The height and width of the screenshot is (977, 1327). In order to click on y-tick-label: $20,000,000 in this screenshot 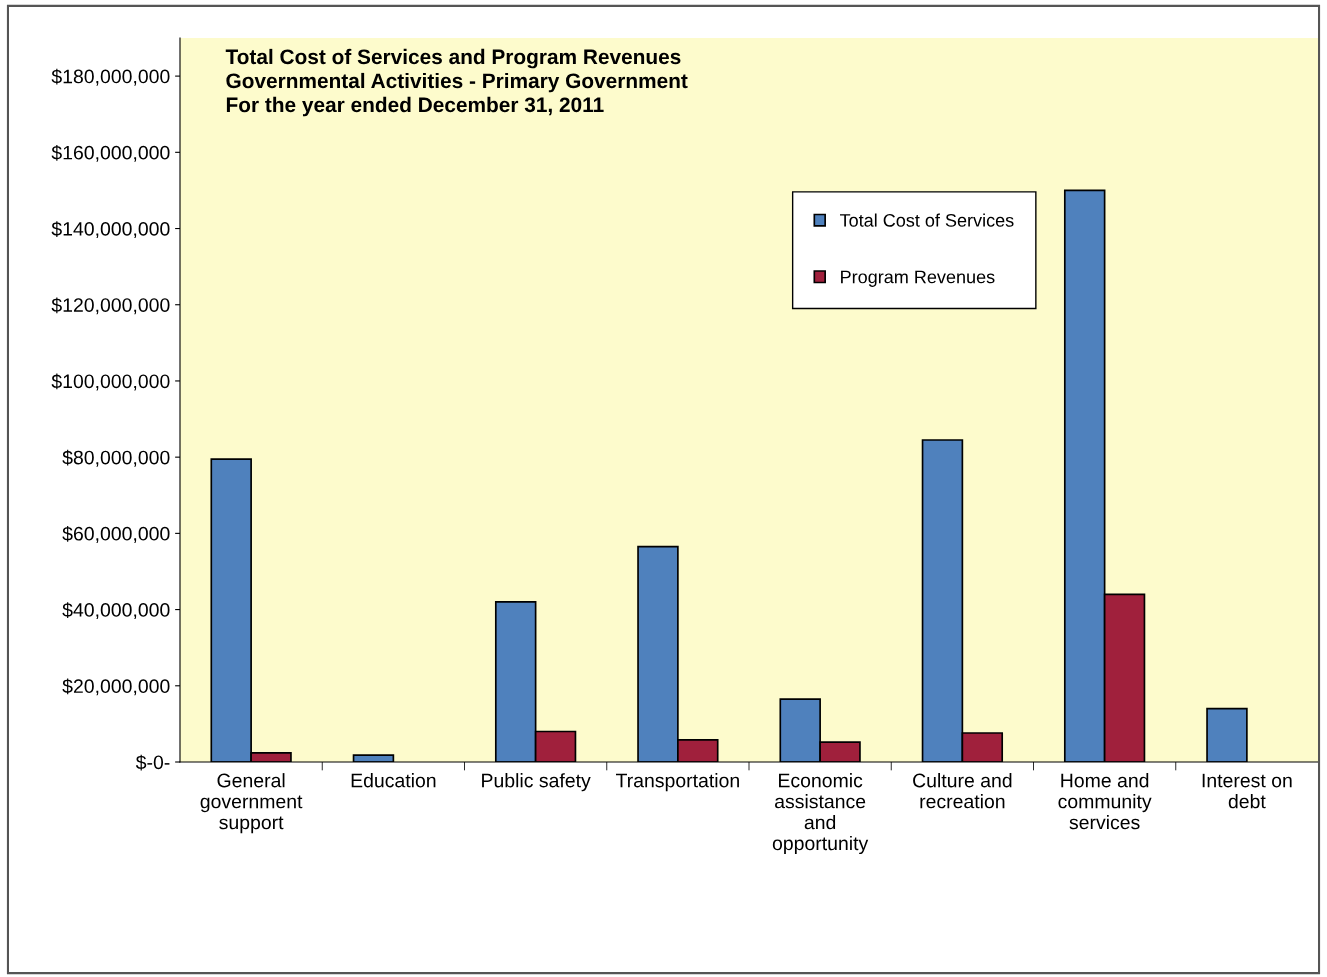, I will do `click(116, 687)`.